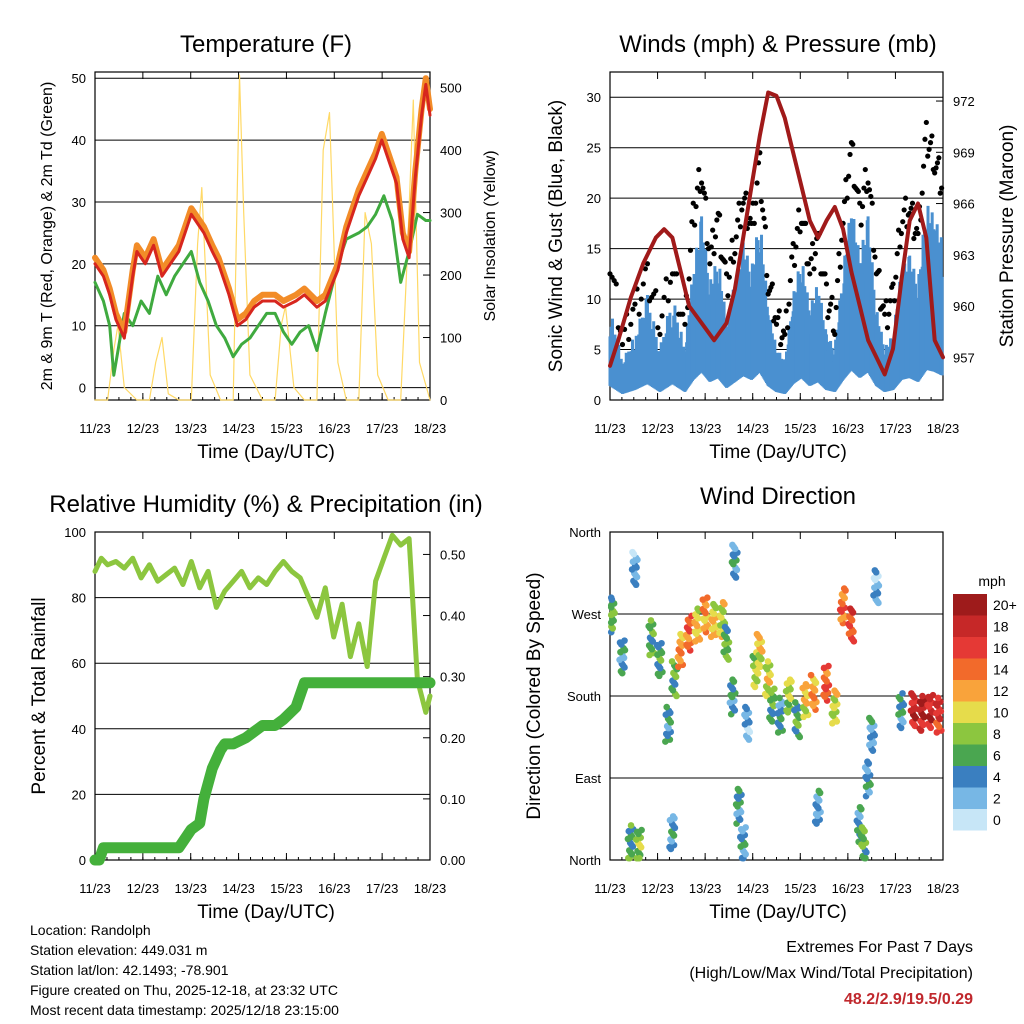 The height and width of the screenshot is (1024, 1024). What do you see at coordinates (262, 623) in the screenshot?
I see `humidity-line` at bounding box center [262, 623].